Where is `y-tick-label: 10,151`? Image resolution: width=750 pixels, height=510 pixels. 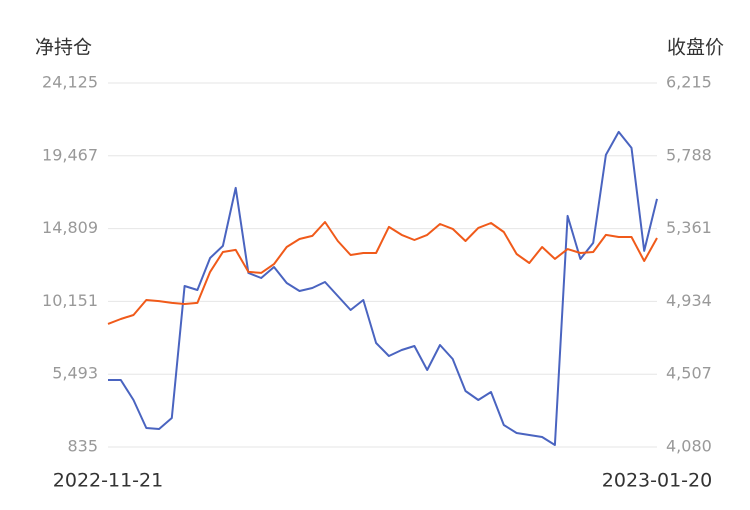
y-tick-label: 10,151 is located at coordinates (70, 300).